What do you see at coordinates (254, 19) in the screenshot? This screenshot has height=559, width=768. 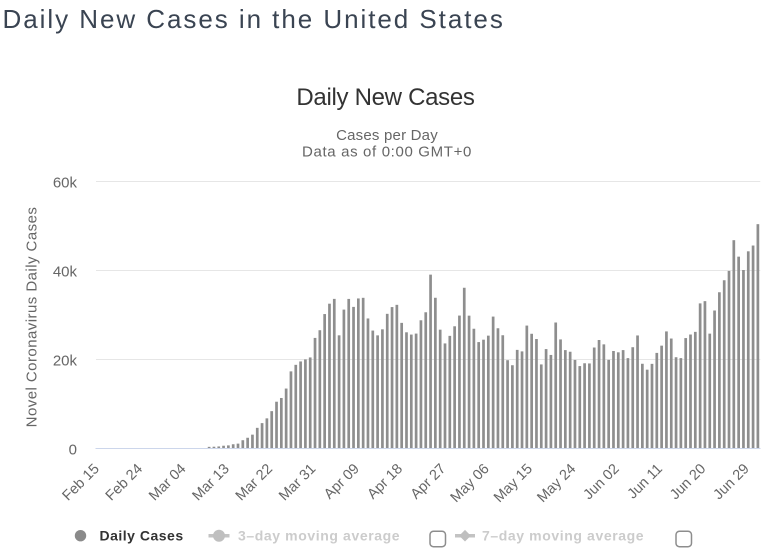 I see `svg-text:Daily New Cases in the United: Daily New Cases in the United States` at bounding box center [254, 19].